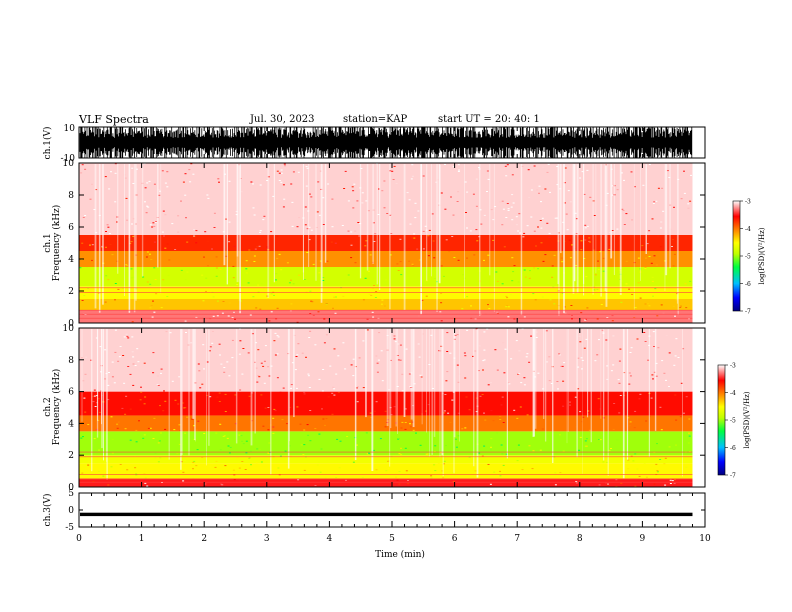  What do you see at coordinates (267, 539) in the screenshot?
I see `x-tick-label: 3` at bounding box center [267, 539].